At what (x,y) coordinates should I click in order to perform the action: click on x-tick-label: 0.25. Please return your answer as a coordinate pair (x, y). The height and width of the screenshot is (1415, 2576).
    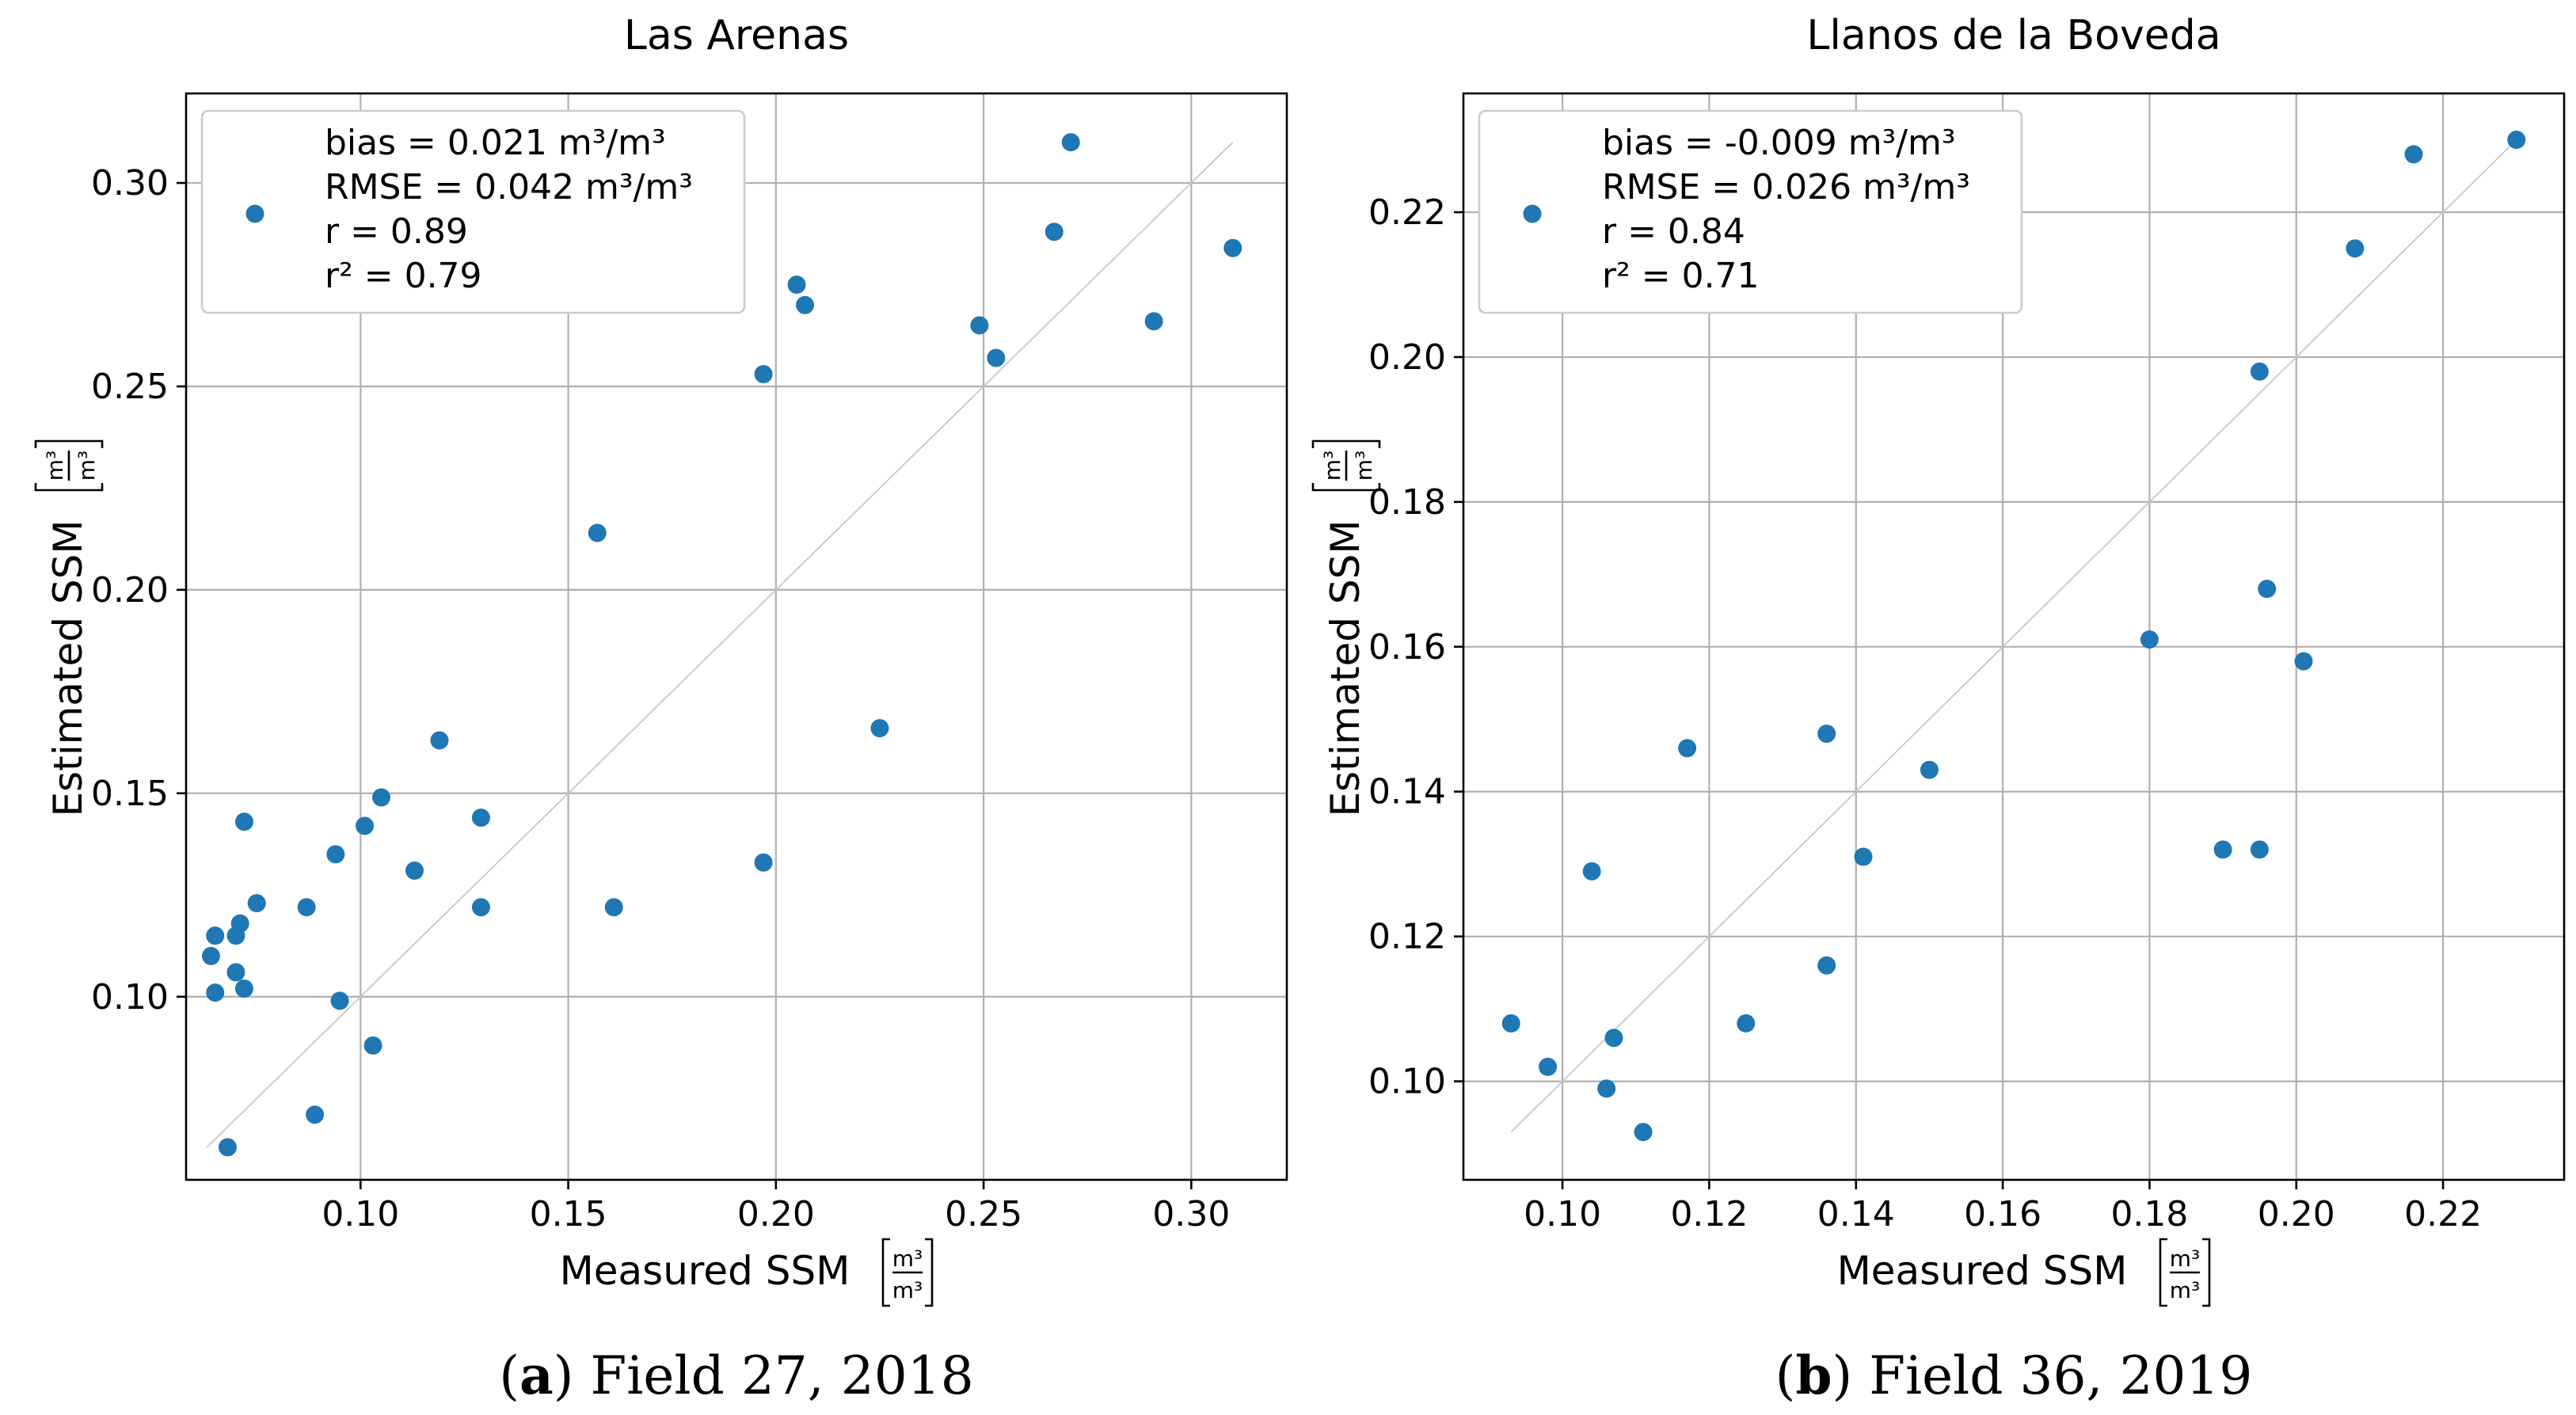
    Looking at the image, I should click on (983, 1214).